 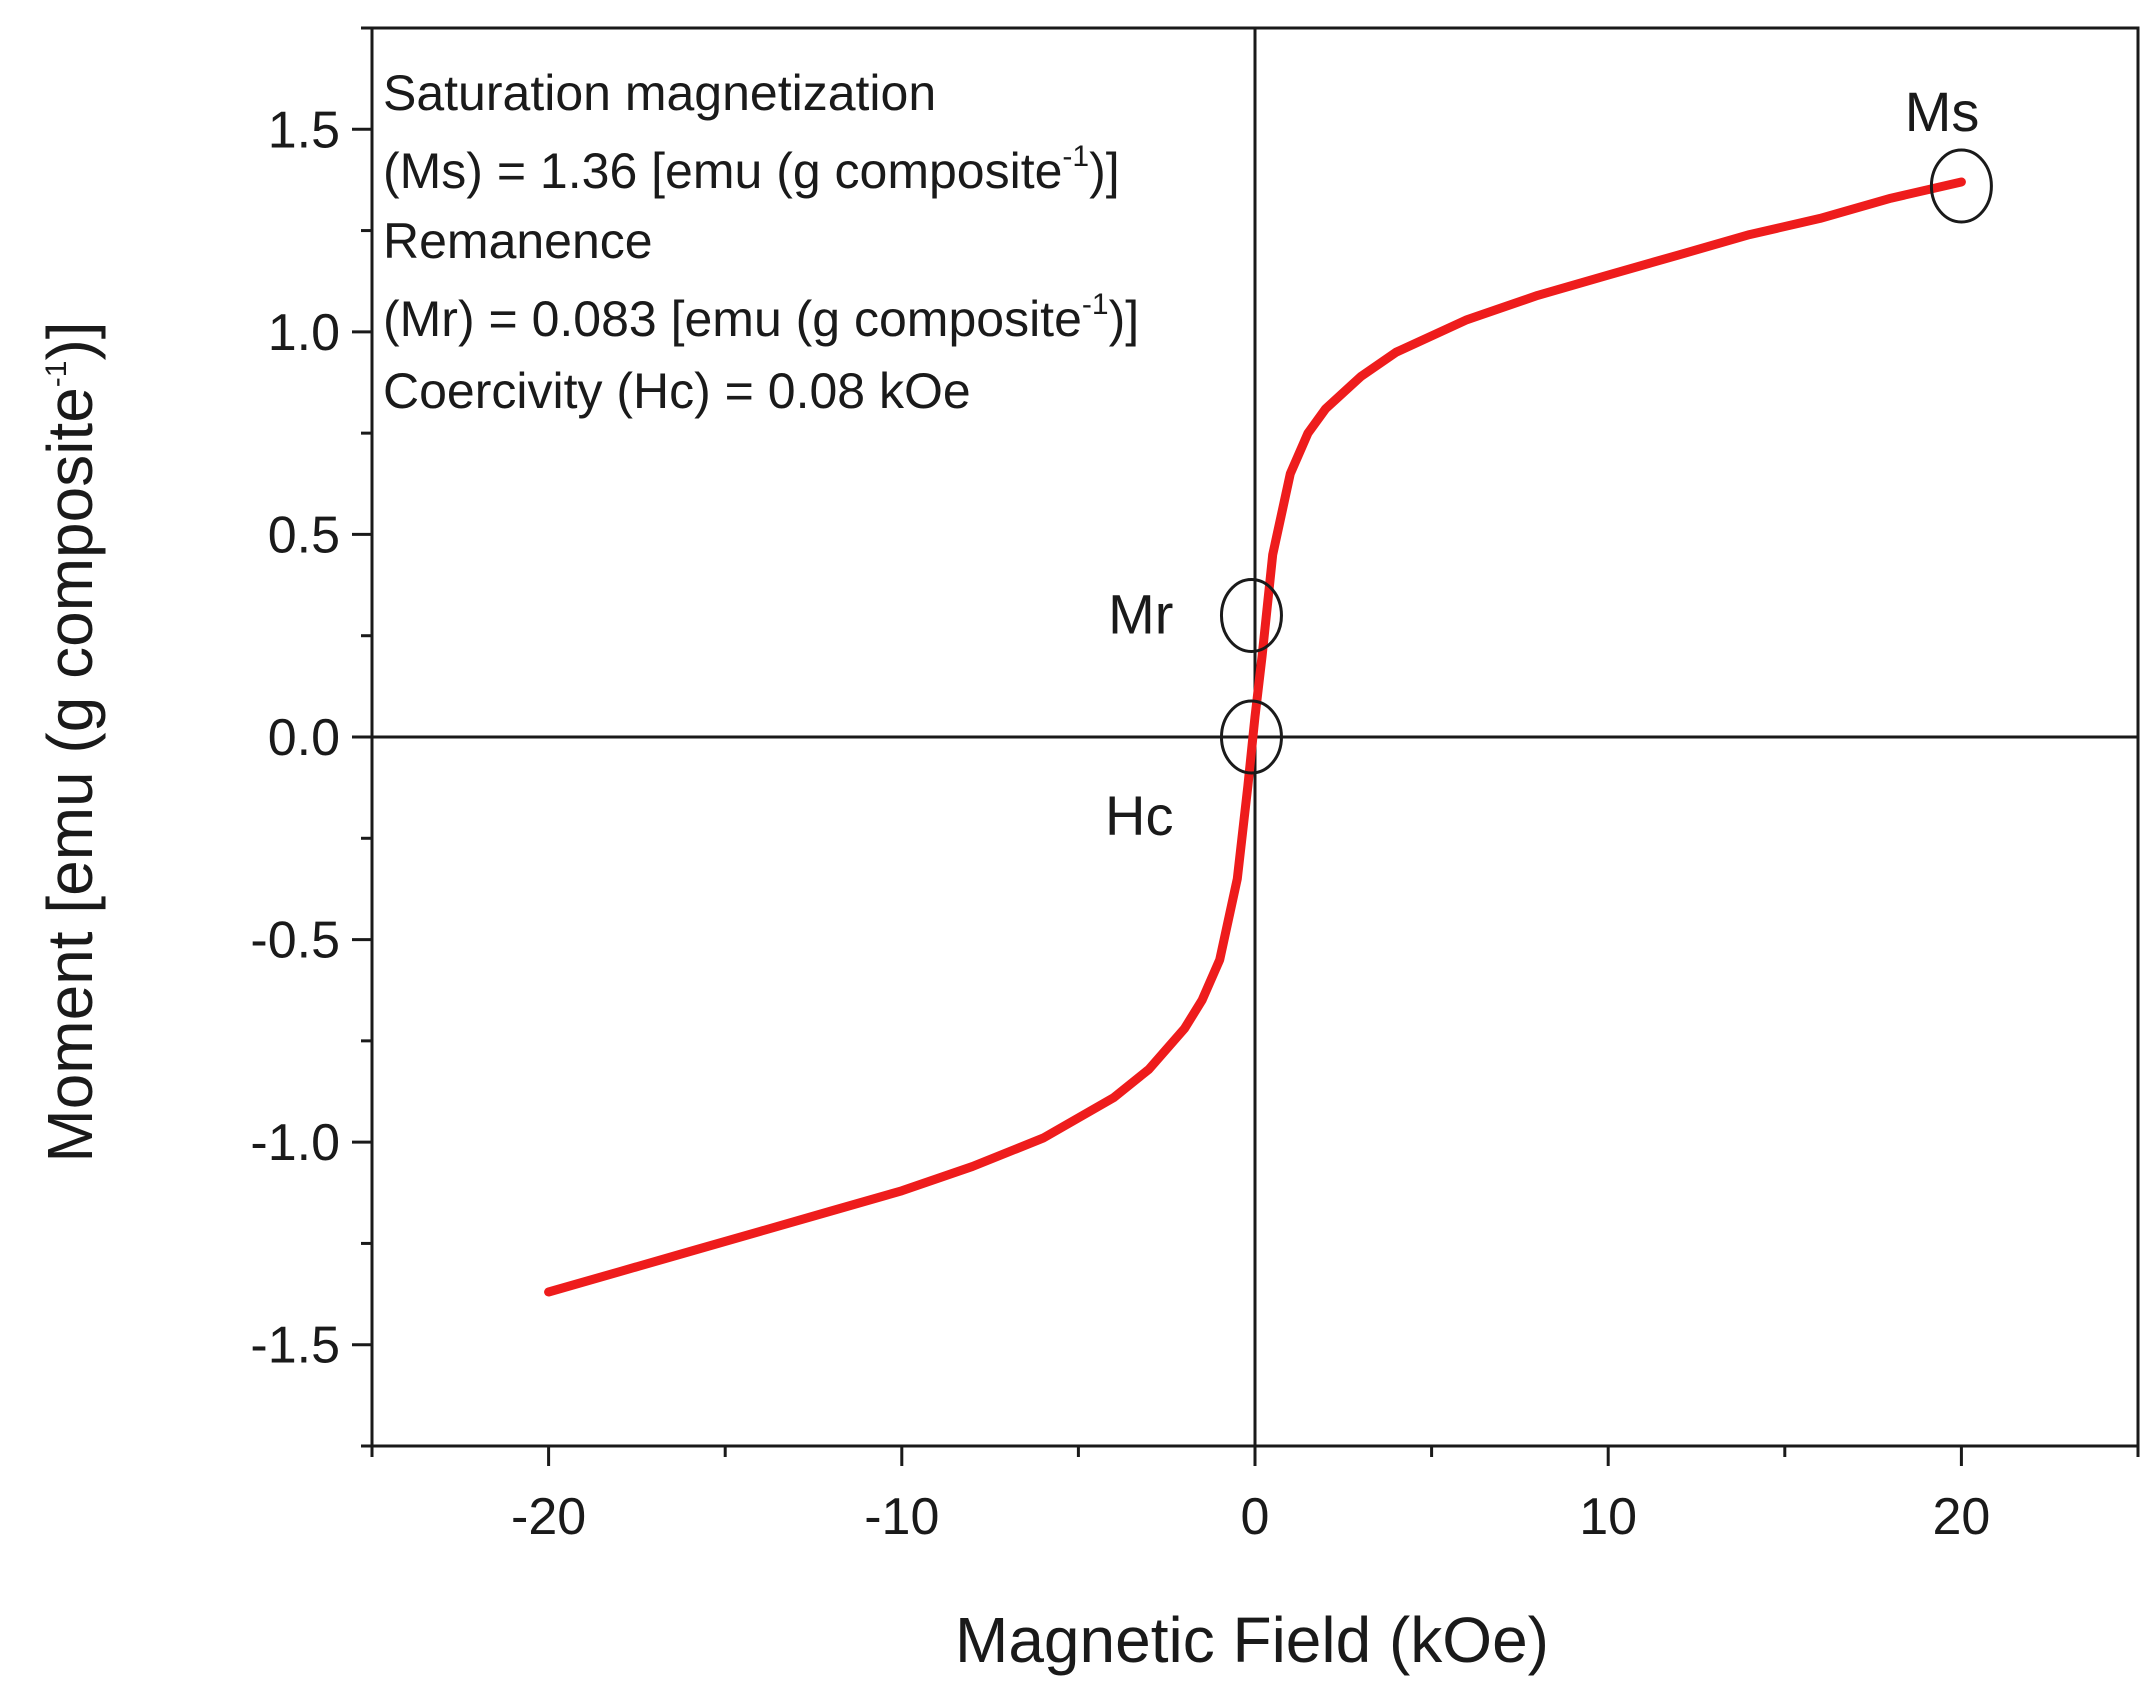 I want to click on annotation-line-4: (Mr) = 0.083 [emu (g composite-1)], so click(x=761, y=317).